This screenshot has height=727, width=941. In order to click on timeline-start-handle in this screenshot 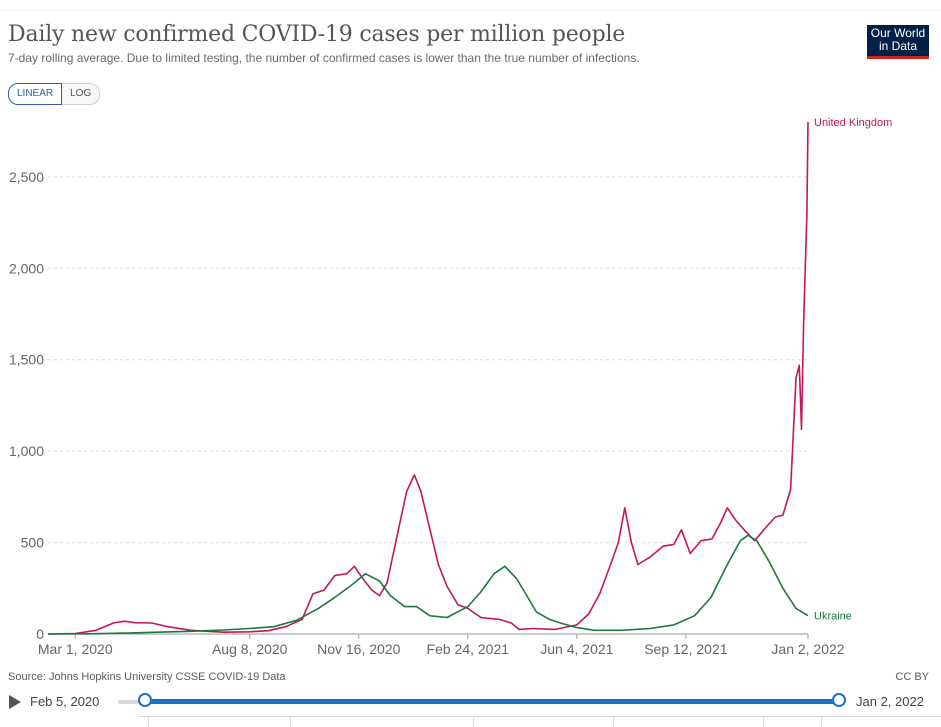, I will do `click(145, 700)`.